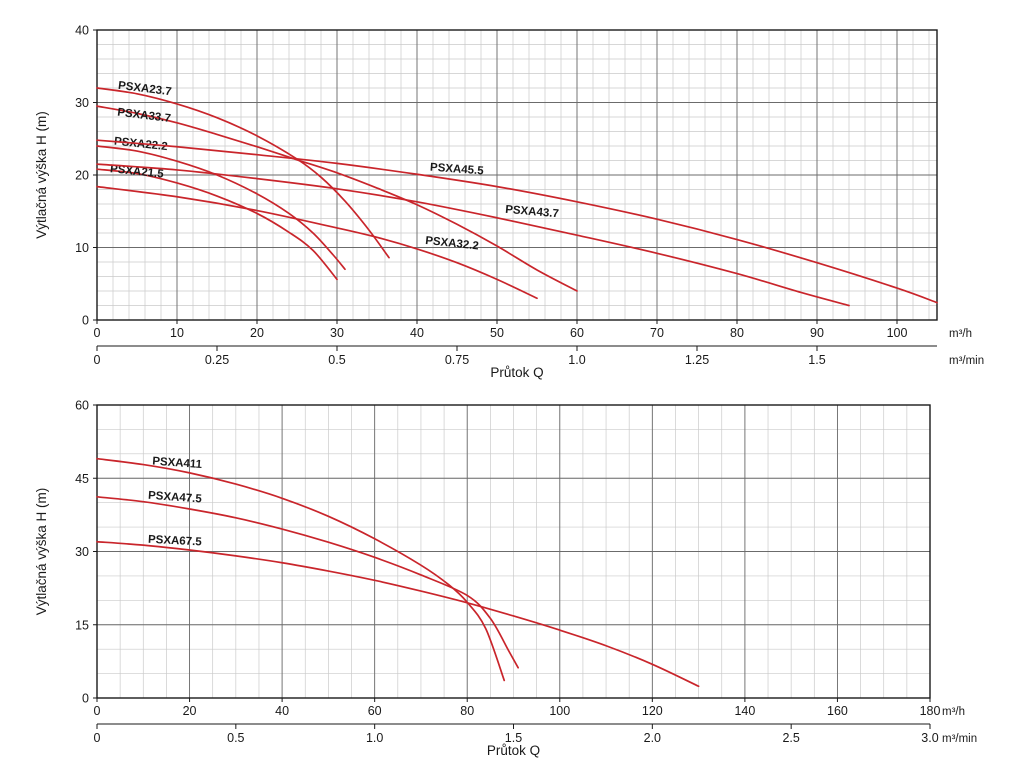 The width and height of the screenshot is (1024, 768). What do you see at coordinates (837, 711) in the screenshot?
I see `x-tick-label: 160` at bounding box center [837, 711].